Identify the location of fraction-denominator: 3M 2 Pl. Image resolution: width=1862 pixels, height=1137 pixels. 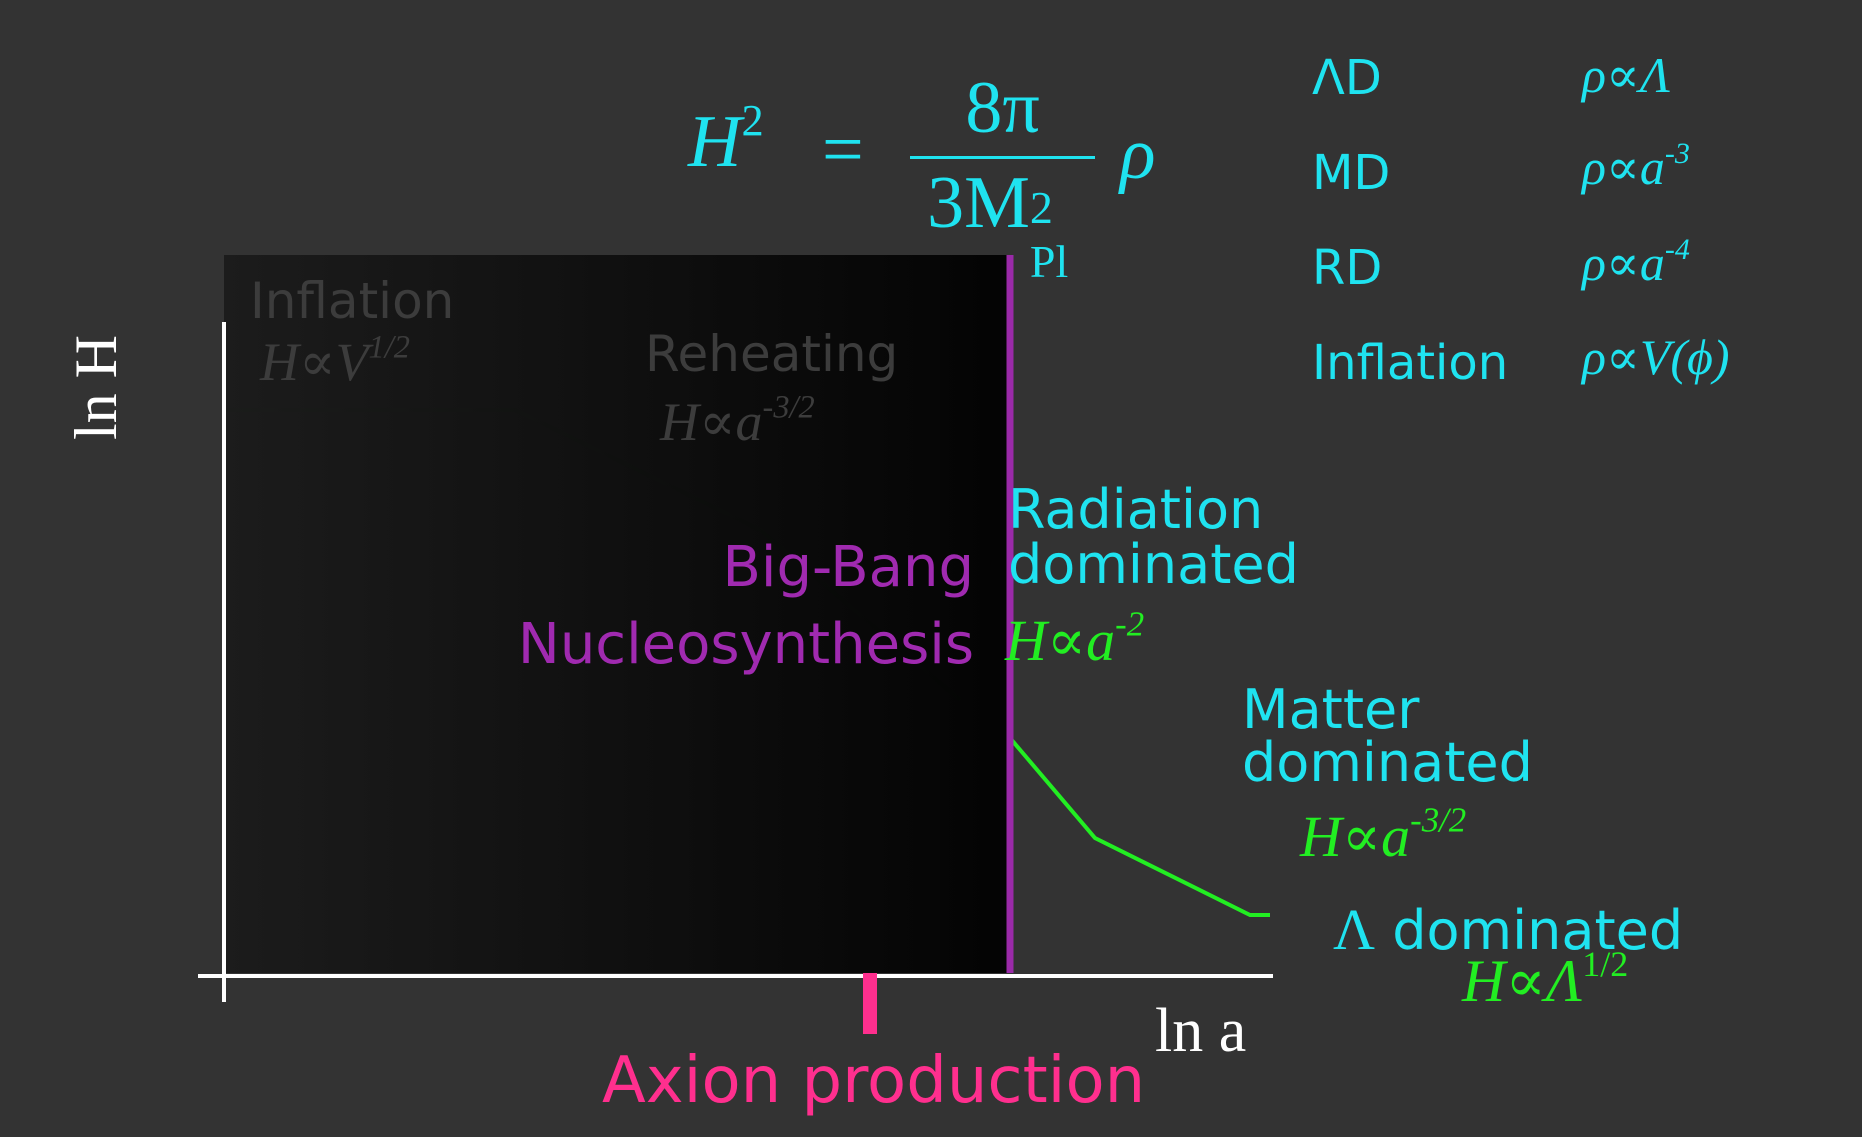
(998, 224).